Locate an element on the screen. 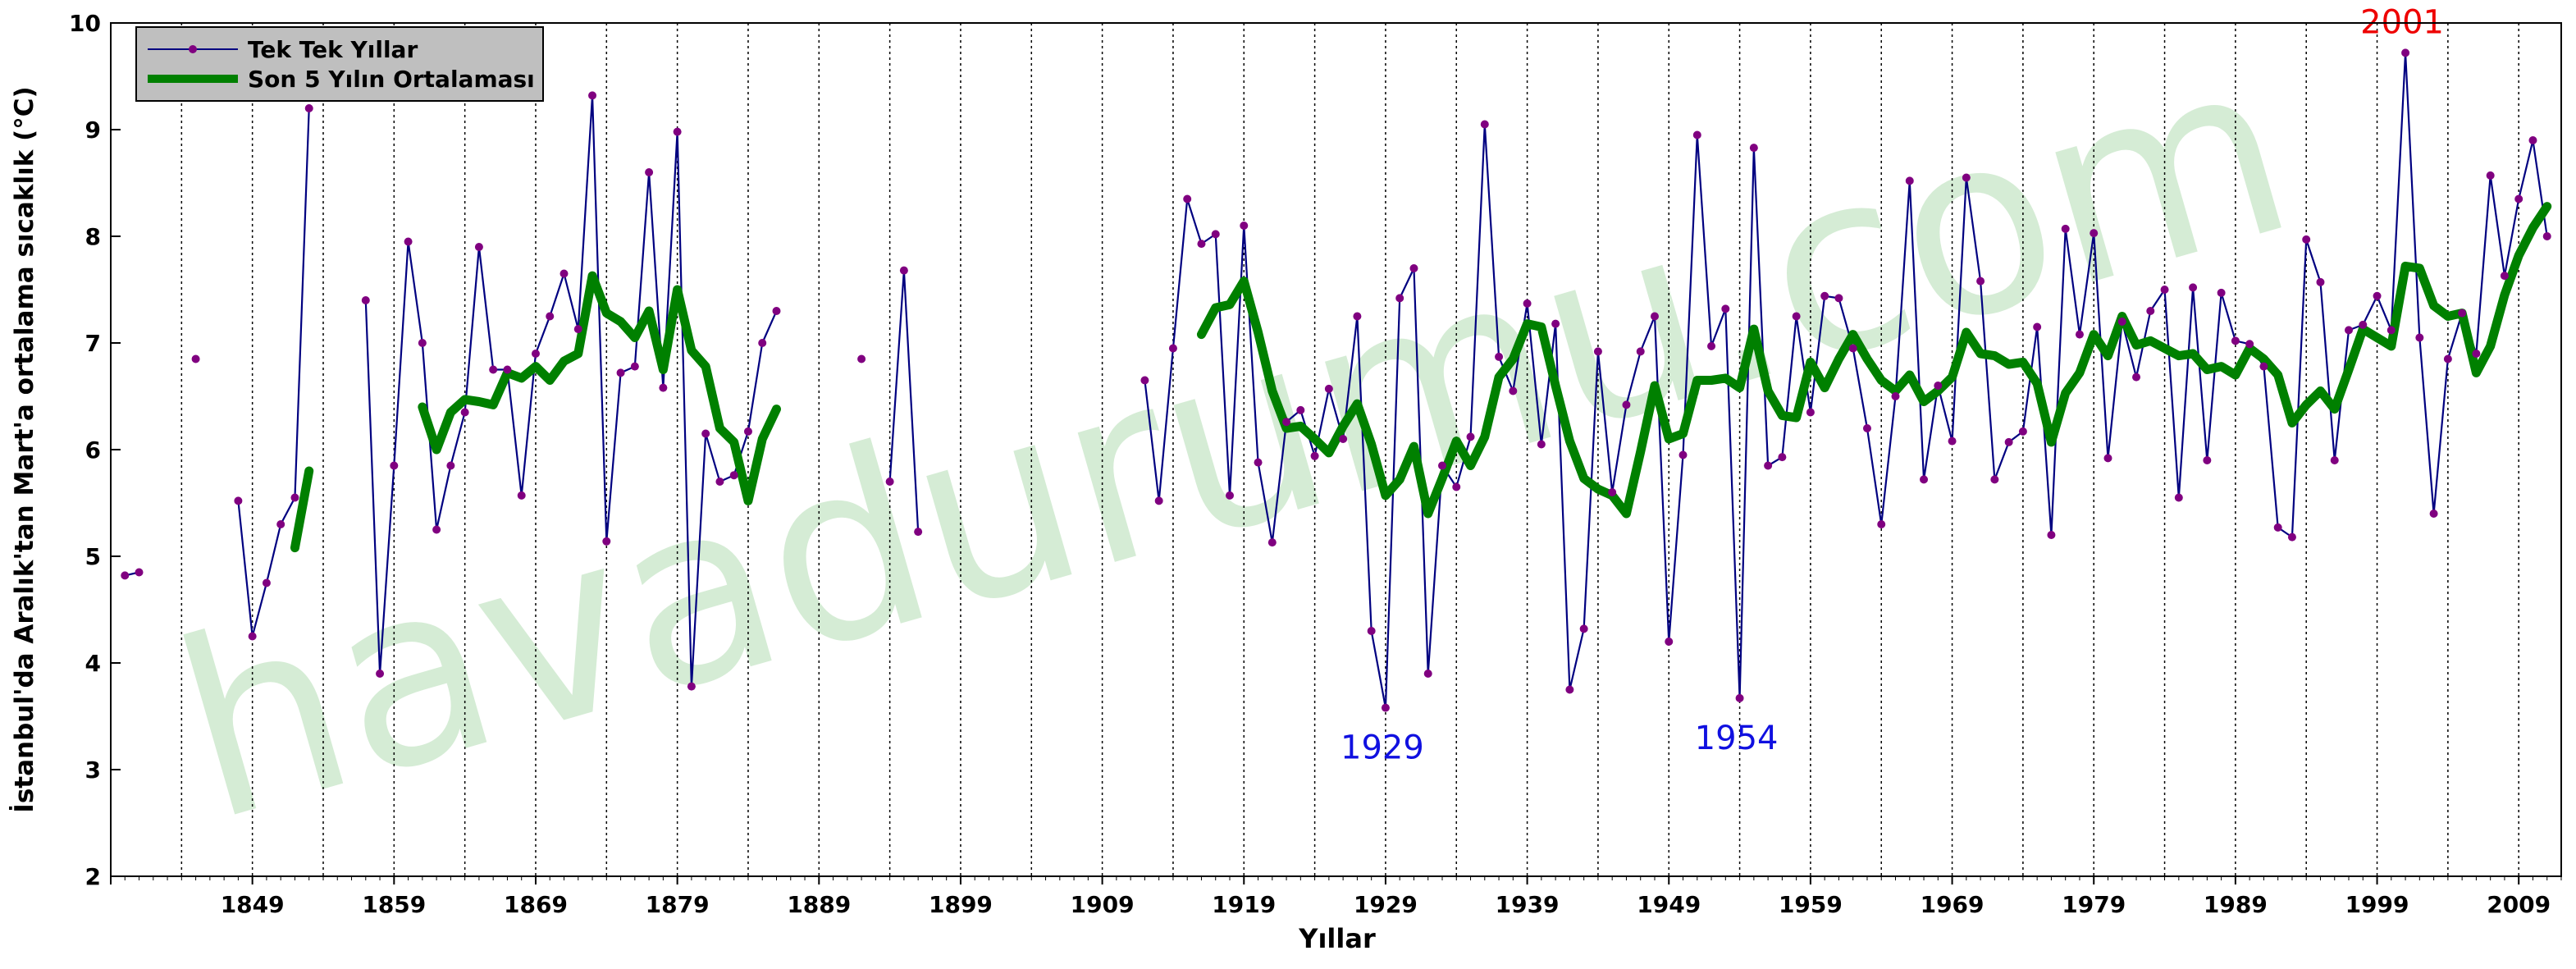  y-tick-label: 2 is located at coordinates (93, 876).